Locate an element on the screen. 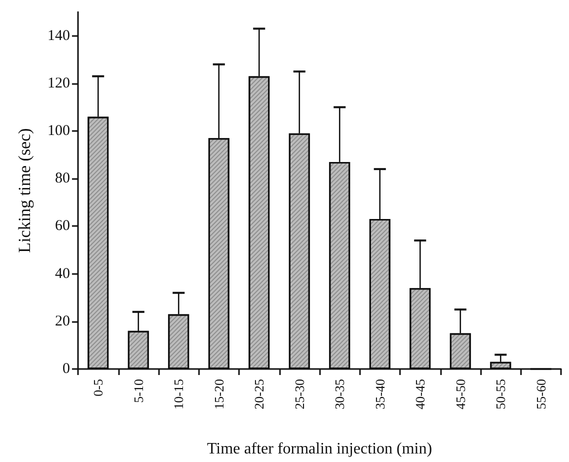 This screenshot has height=462, width=569. x-tick-label: 10-15 is located at coordinates (178, 394).